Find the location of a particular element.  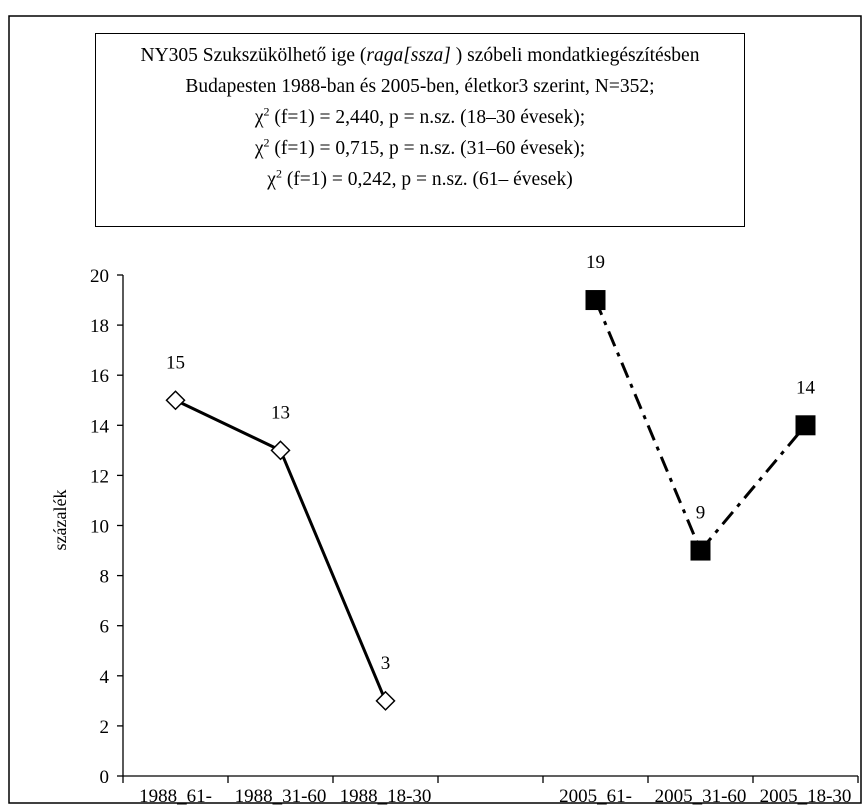

data-label: 19 is located at coordinates (595, 262).